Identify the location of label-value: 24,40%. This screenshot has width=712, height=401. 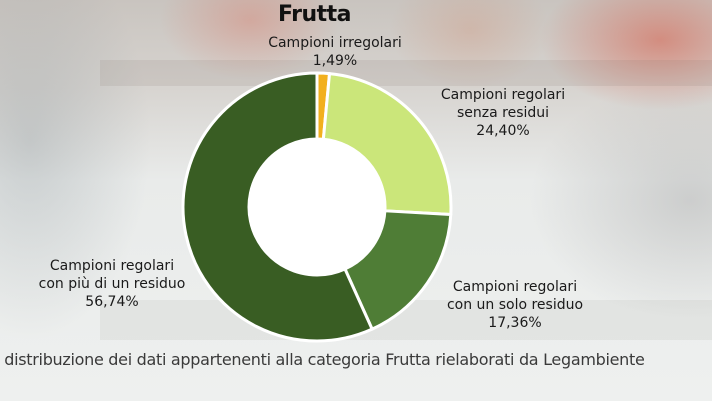
(503, 131).